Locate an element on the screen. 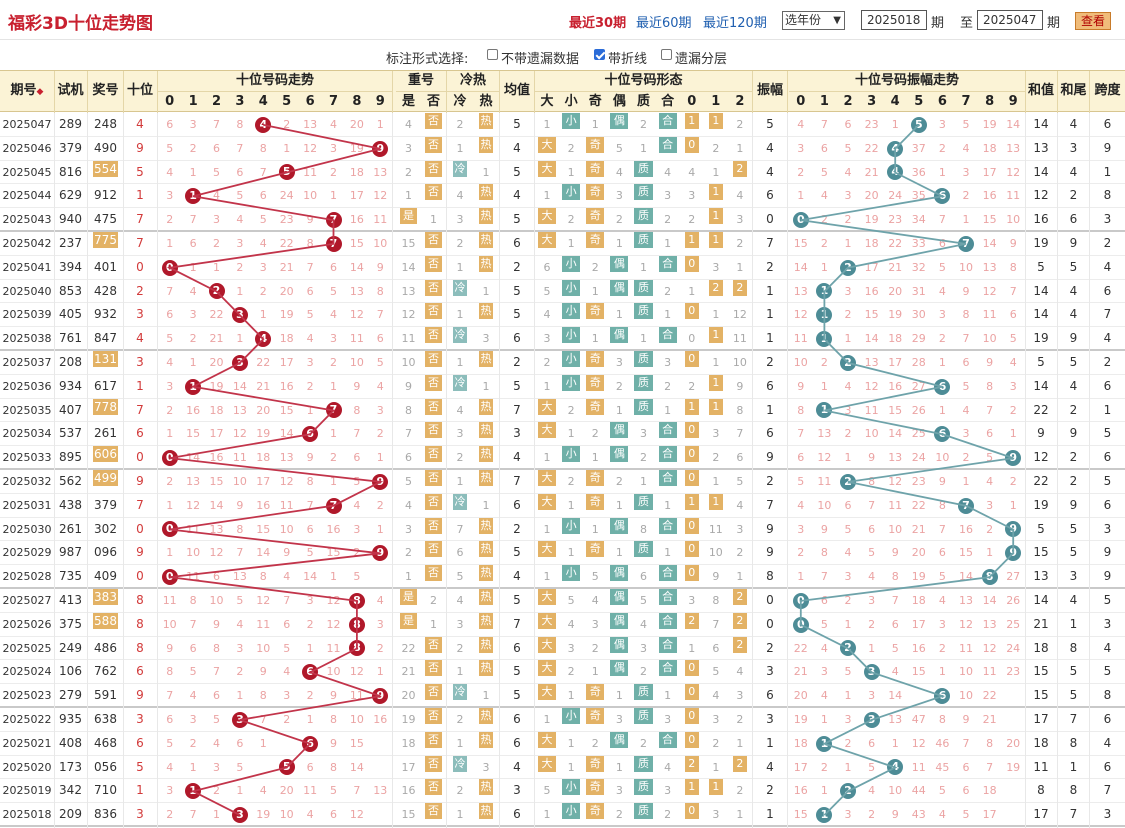  form-cell: 6 is located at coordinates (716, 648).